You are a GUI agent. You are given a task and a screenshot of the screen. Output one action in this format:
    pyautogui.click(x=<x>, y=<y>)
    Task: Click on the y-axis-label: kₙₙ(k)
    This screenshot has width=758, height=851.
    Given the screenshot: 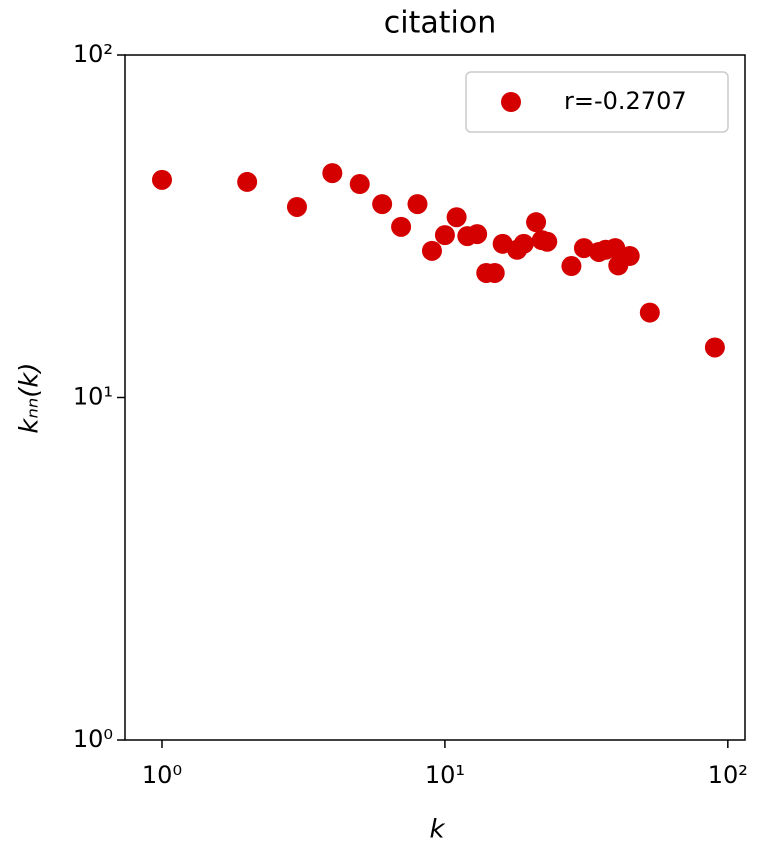 What is the action you would take?
    pyautogui.click(x=30, y=397)
    